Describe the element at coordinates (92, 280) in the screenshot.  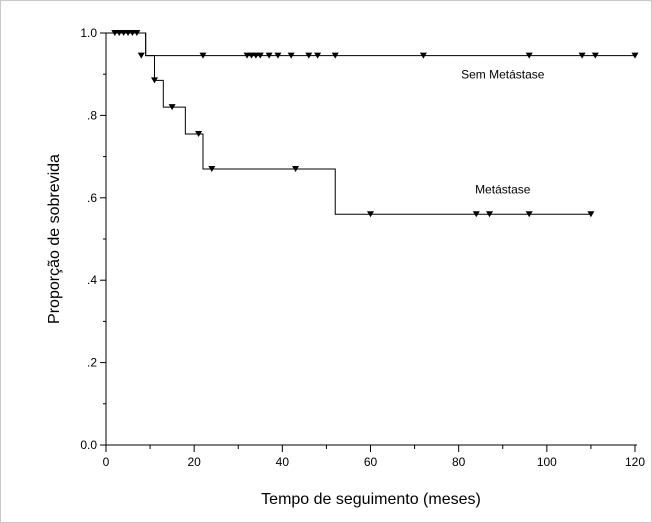
I see `y-tick-label: .4` at that location.